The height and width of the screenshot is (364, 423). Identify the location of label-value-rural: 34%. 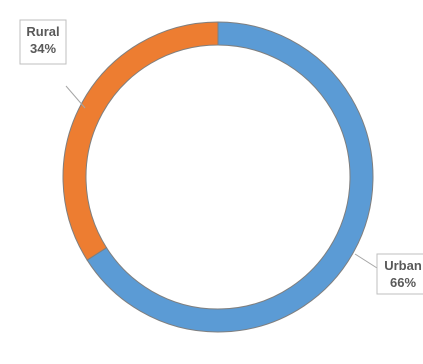
(43, 48).